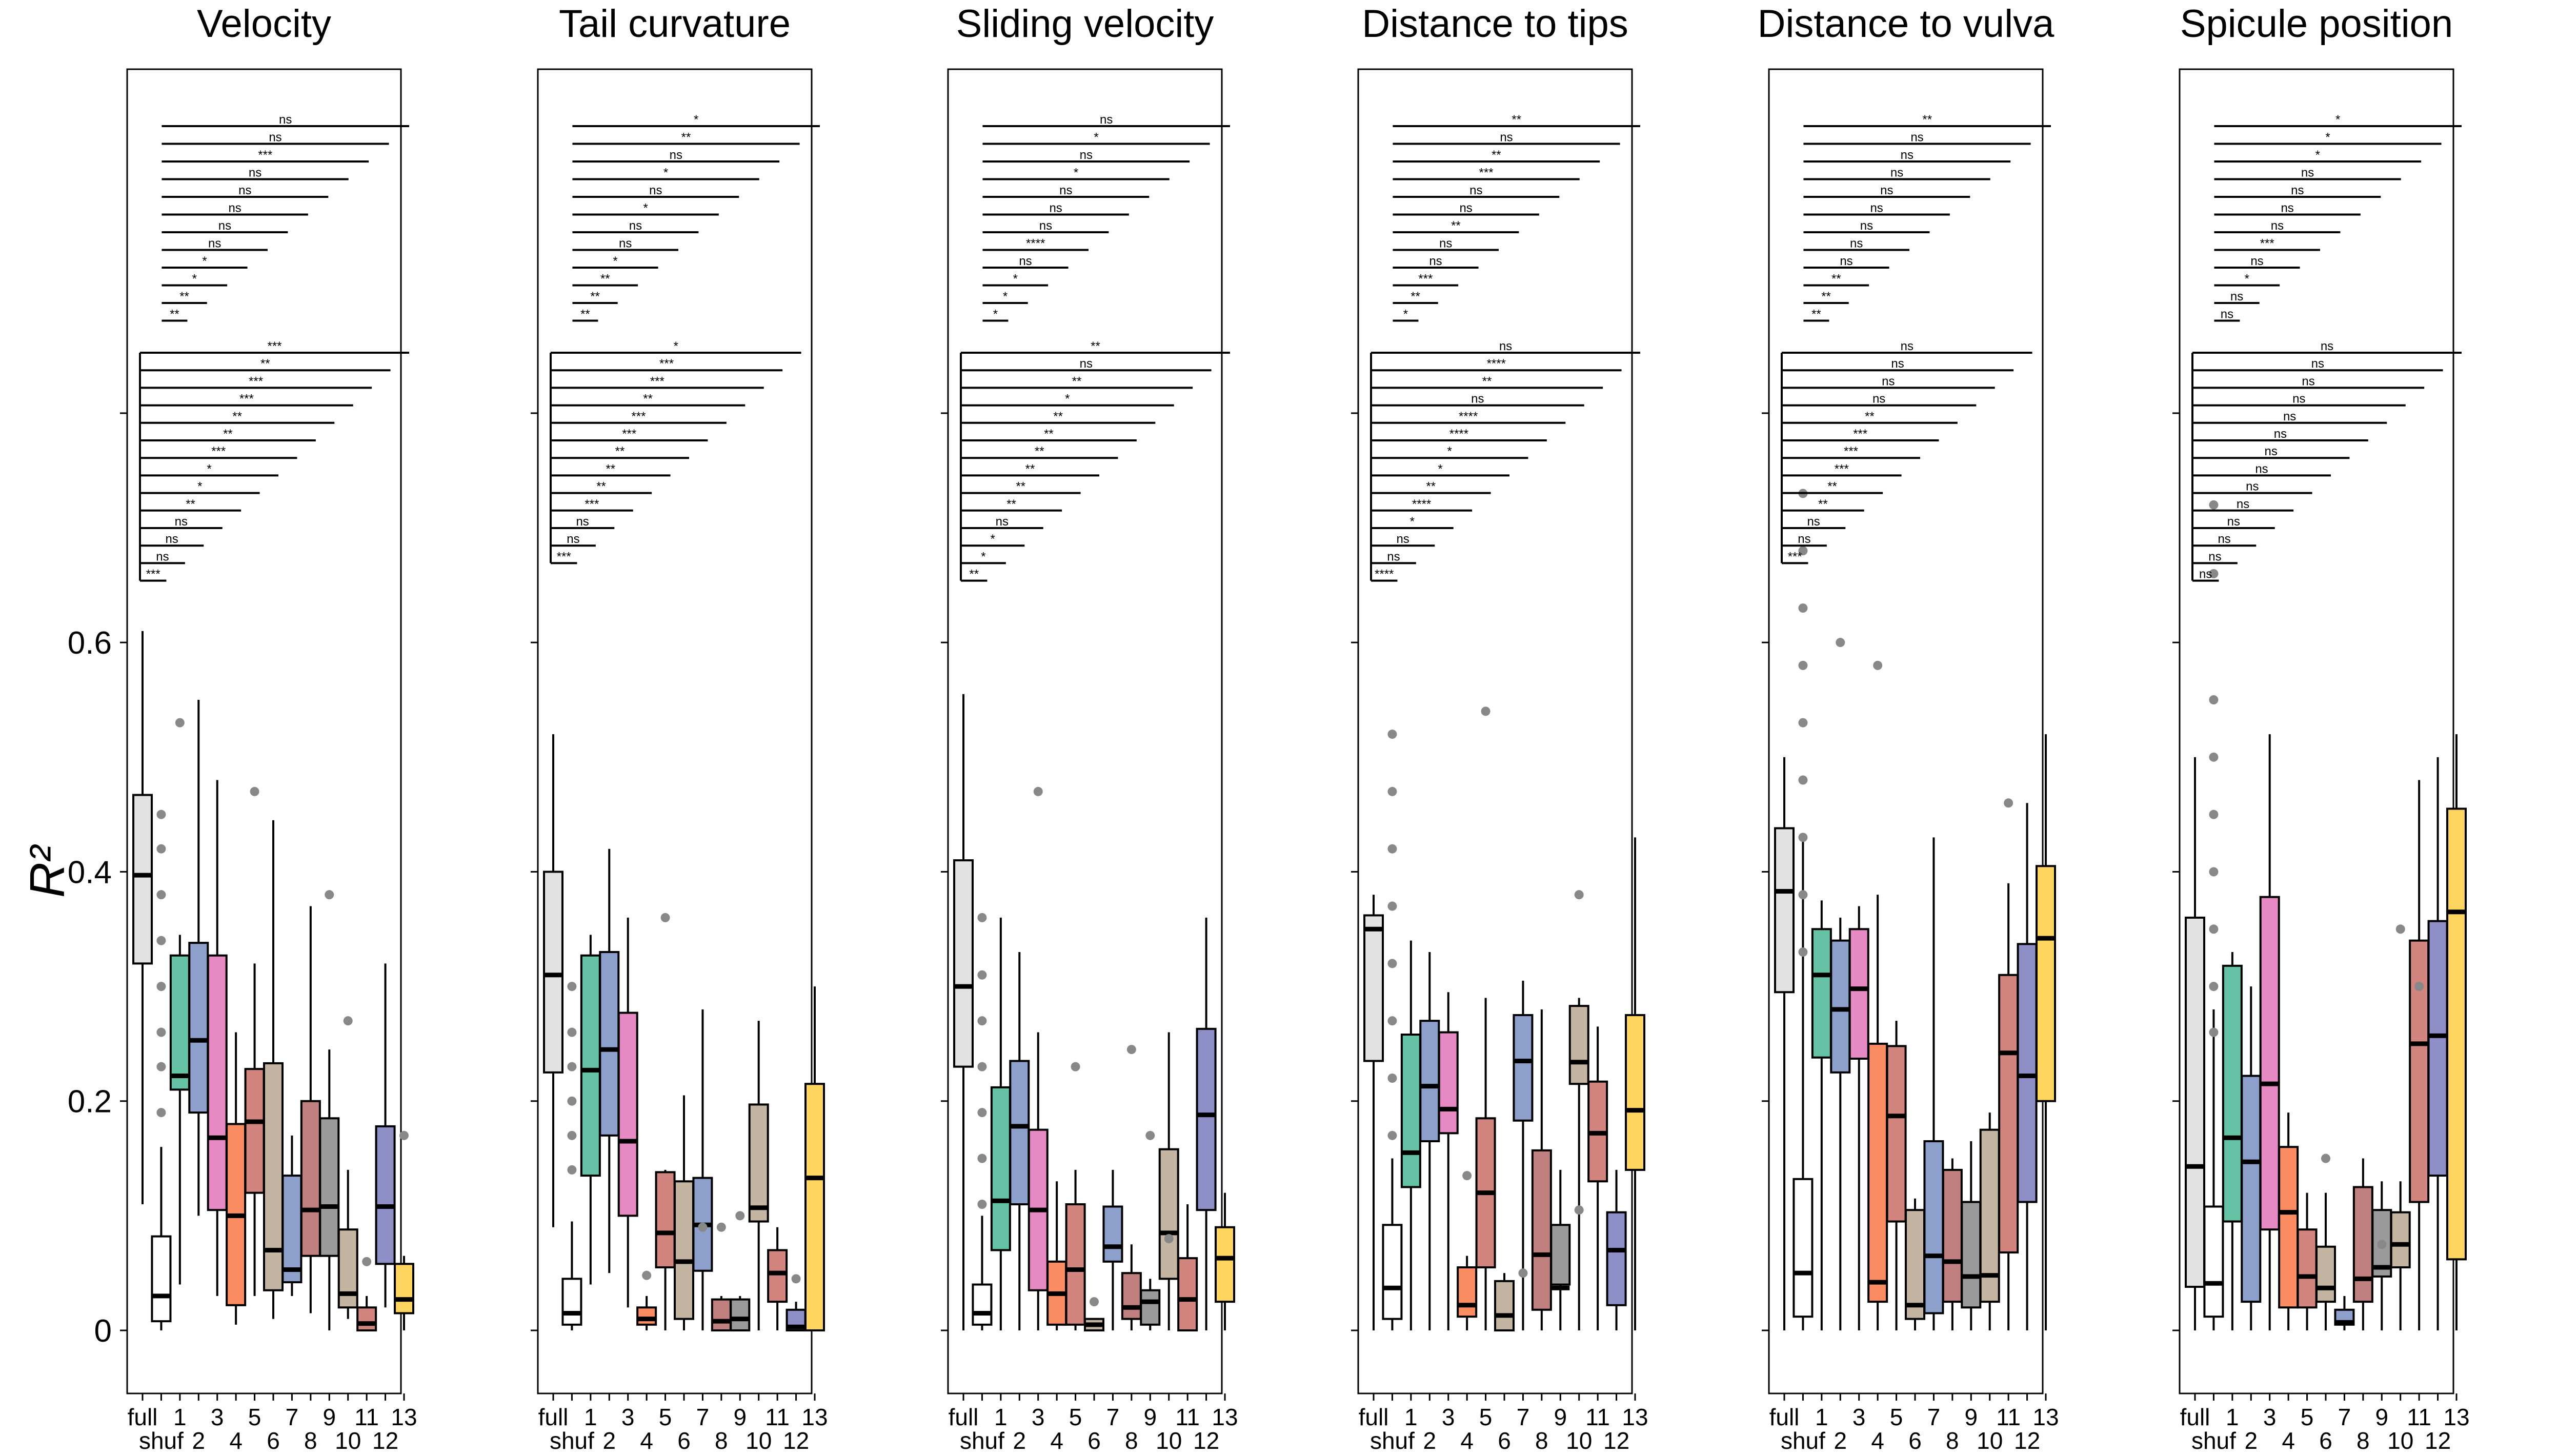 Image resolution: width=2558 pixels, height=1456 pixels. What do you see at coordinates (572, 1440) in the screenshot?
I see `x-tick-label: shuf` at bounding box center [572, 1440].